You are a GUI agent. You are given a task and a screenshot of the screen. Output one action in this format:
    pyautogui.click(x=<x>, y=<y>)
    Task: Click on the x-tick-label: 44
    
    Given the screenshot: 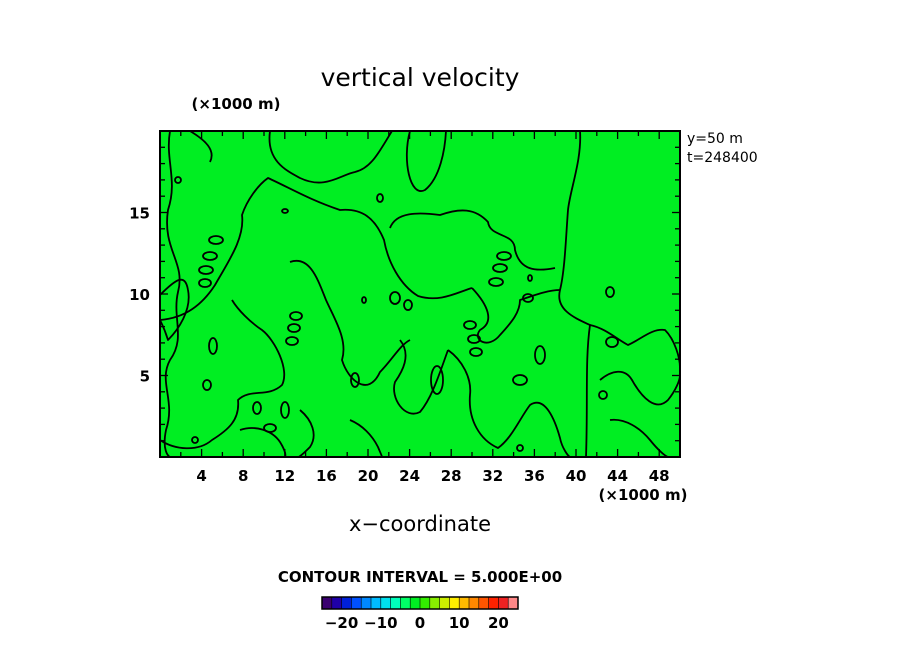 What is the action you would take?
    pyautogui.click(x=617, y=476)
    